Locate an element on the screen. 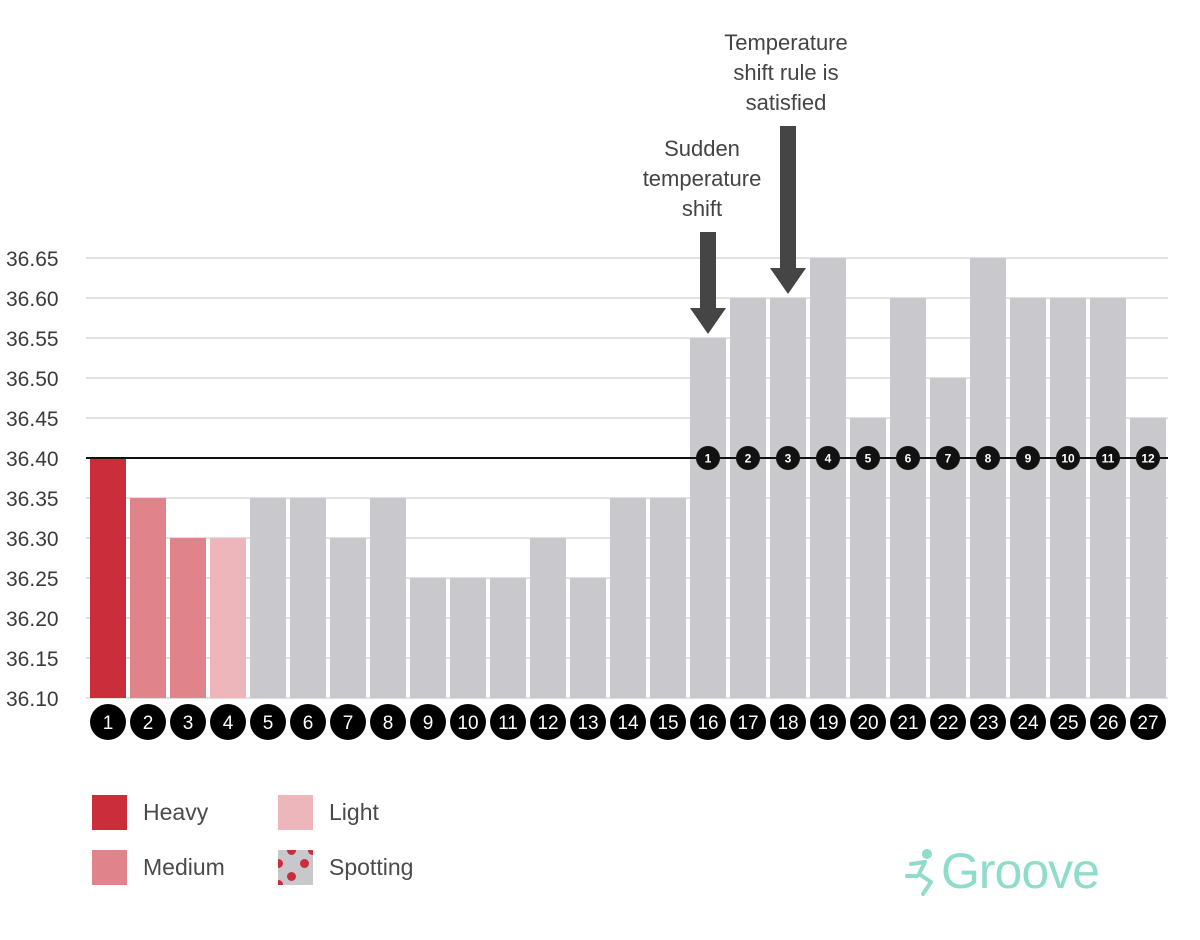  shift-day-label: 6 is located at coordinates (908, 459).